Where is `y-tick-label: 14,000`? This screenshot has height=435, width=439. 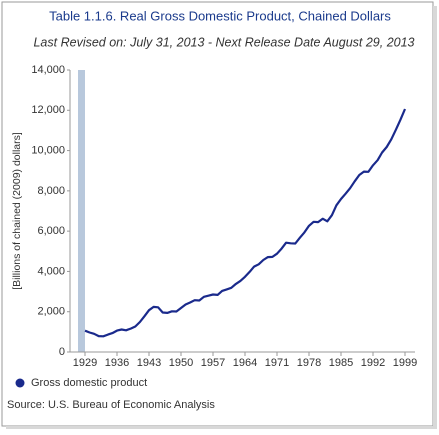
y-tick-label: 14,000 is located at coordinates (48, 70).